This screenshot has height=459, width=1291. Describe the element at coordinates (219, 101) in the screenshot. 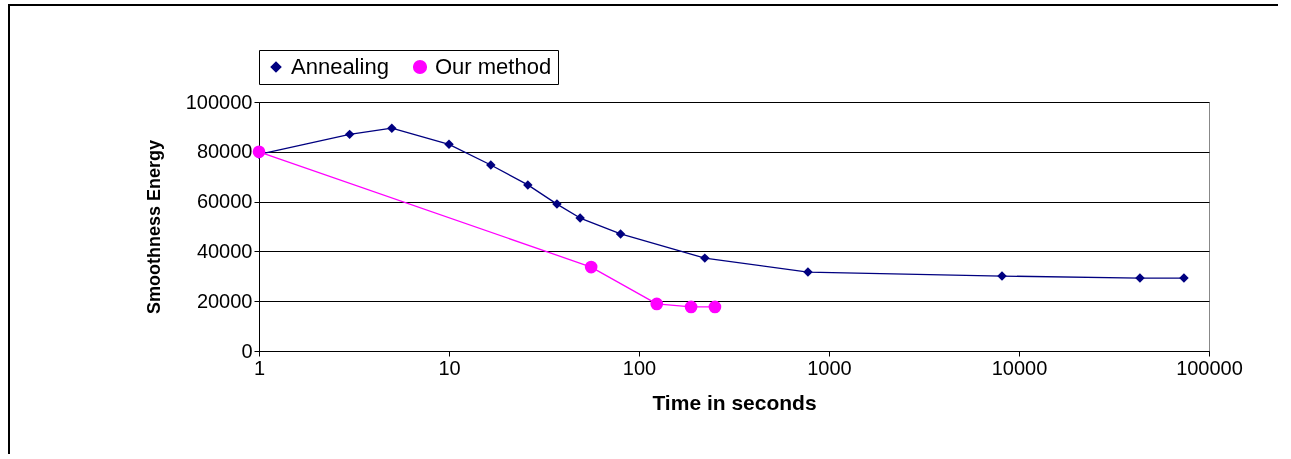

I see `y-tick-label: 100000` at that location.